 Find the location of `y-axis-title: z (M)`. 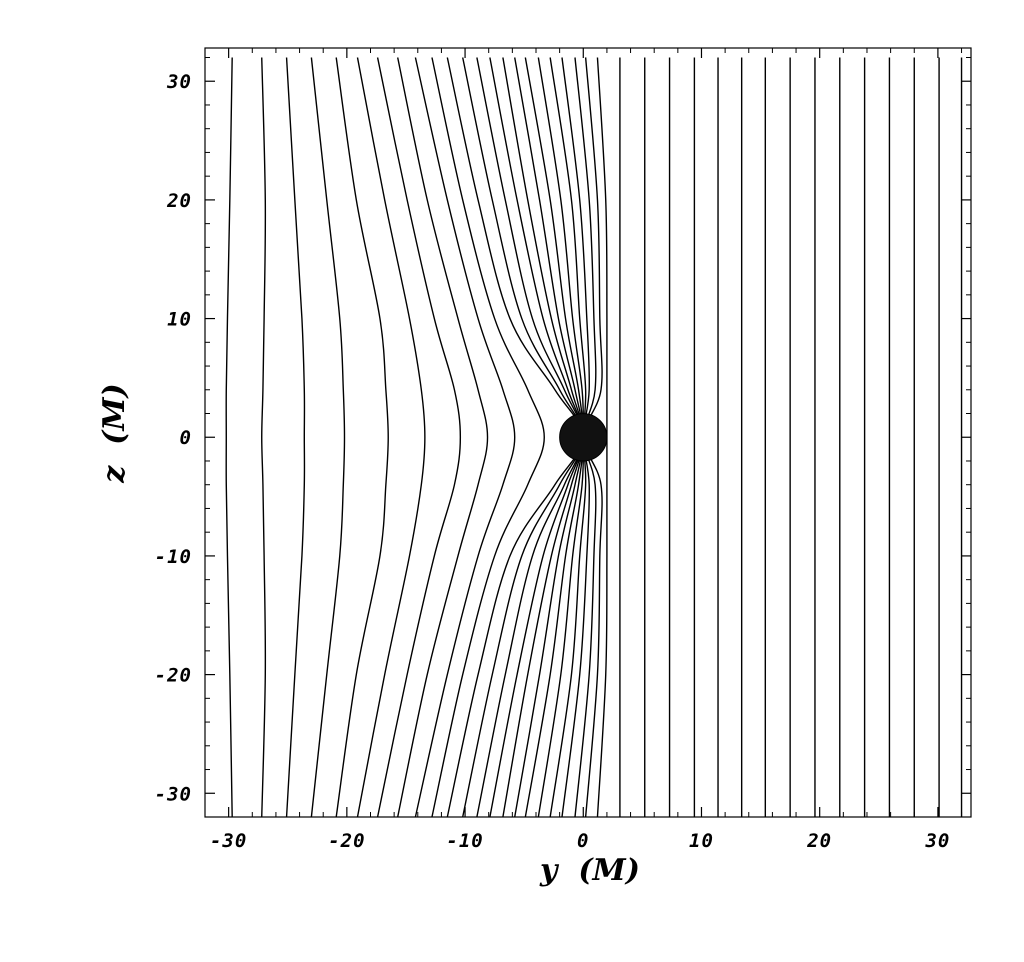

y-axis-title: z (M) is located at coordinates (114, 433).